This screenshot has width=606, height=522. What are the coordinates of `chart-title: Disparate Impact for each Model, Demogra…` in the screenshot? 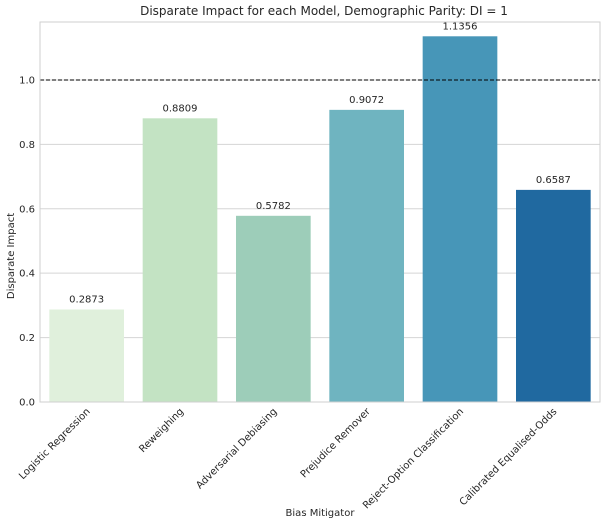 It's located at (324, 11).